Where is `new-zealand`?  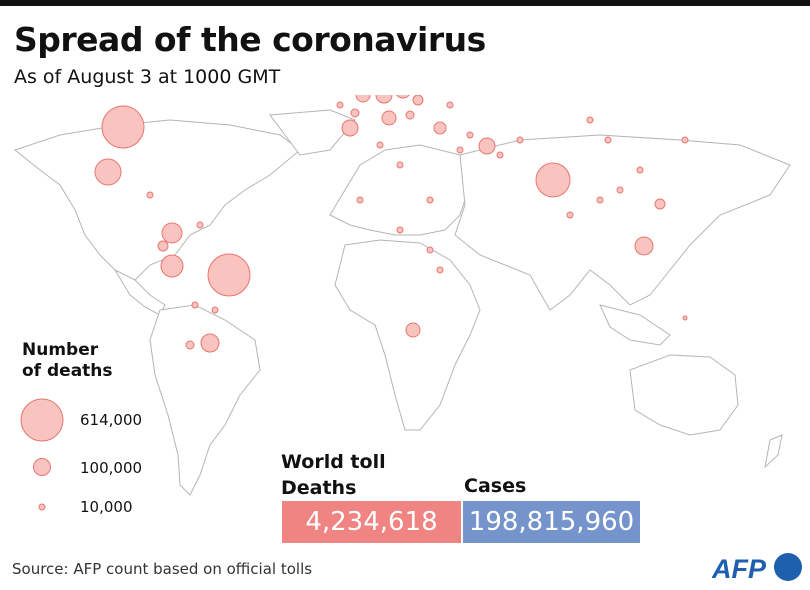
new-zealand is located at coordinates (773, 451).